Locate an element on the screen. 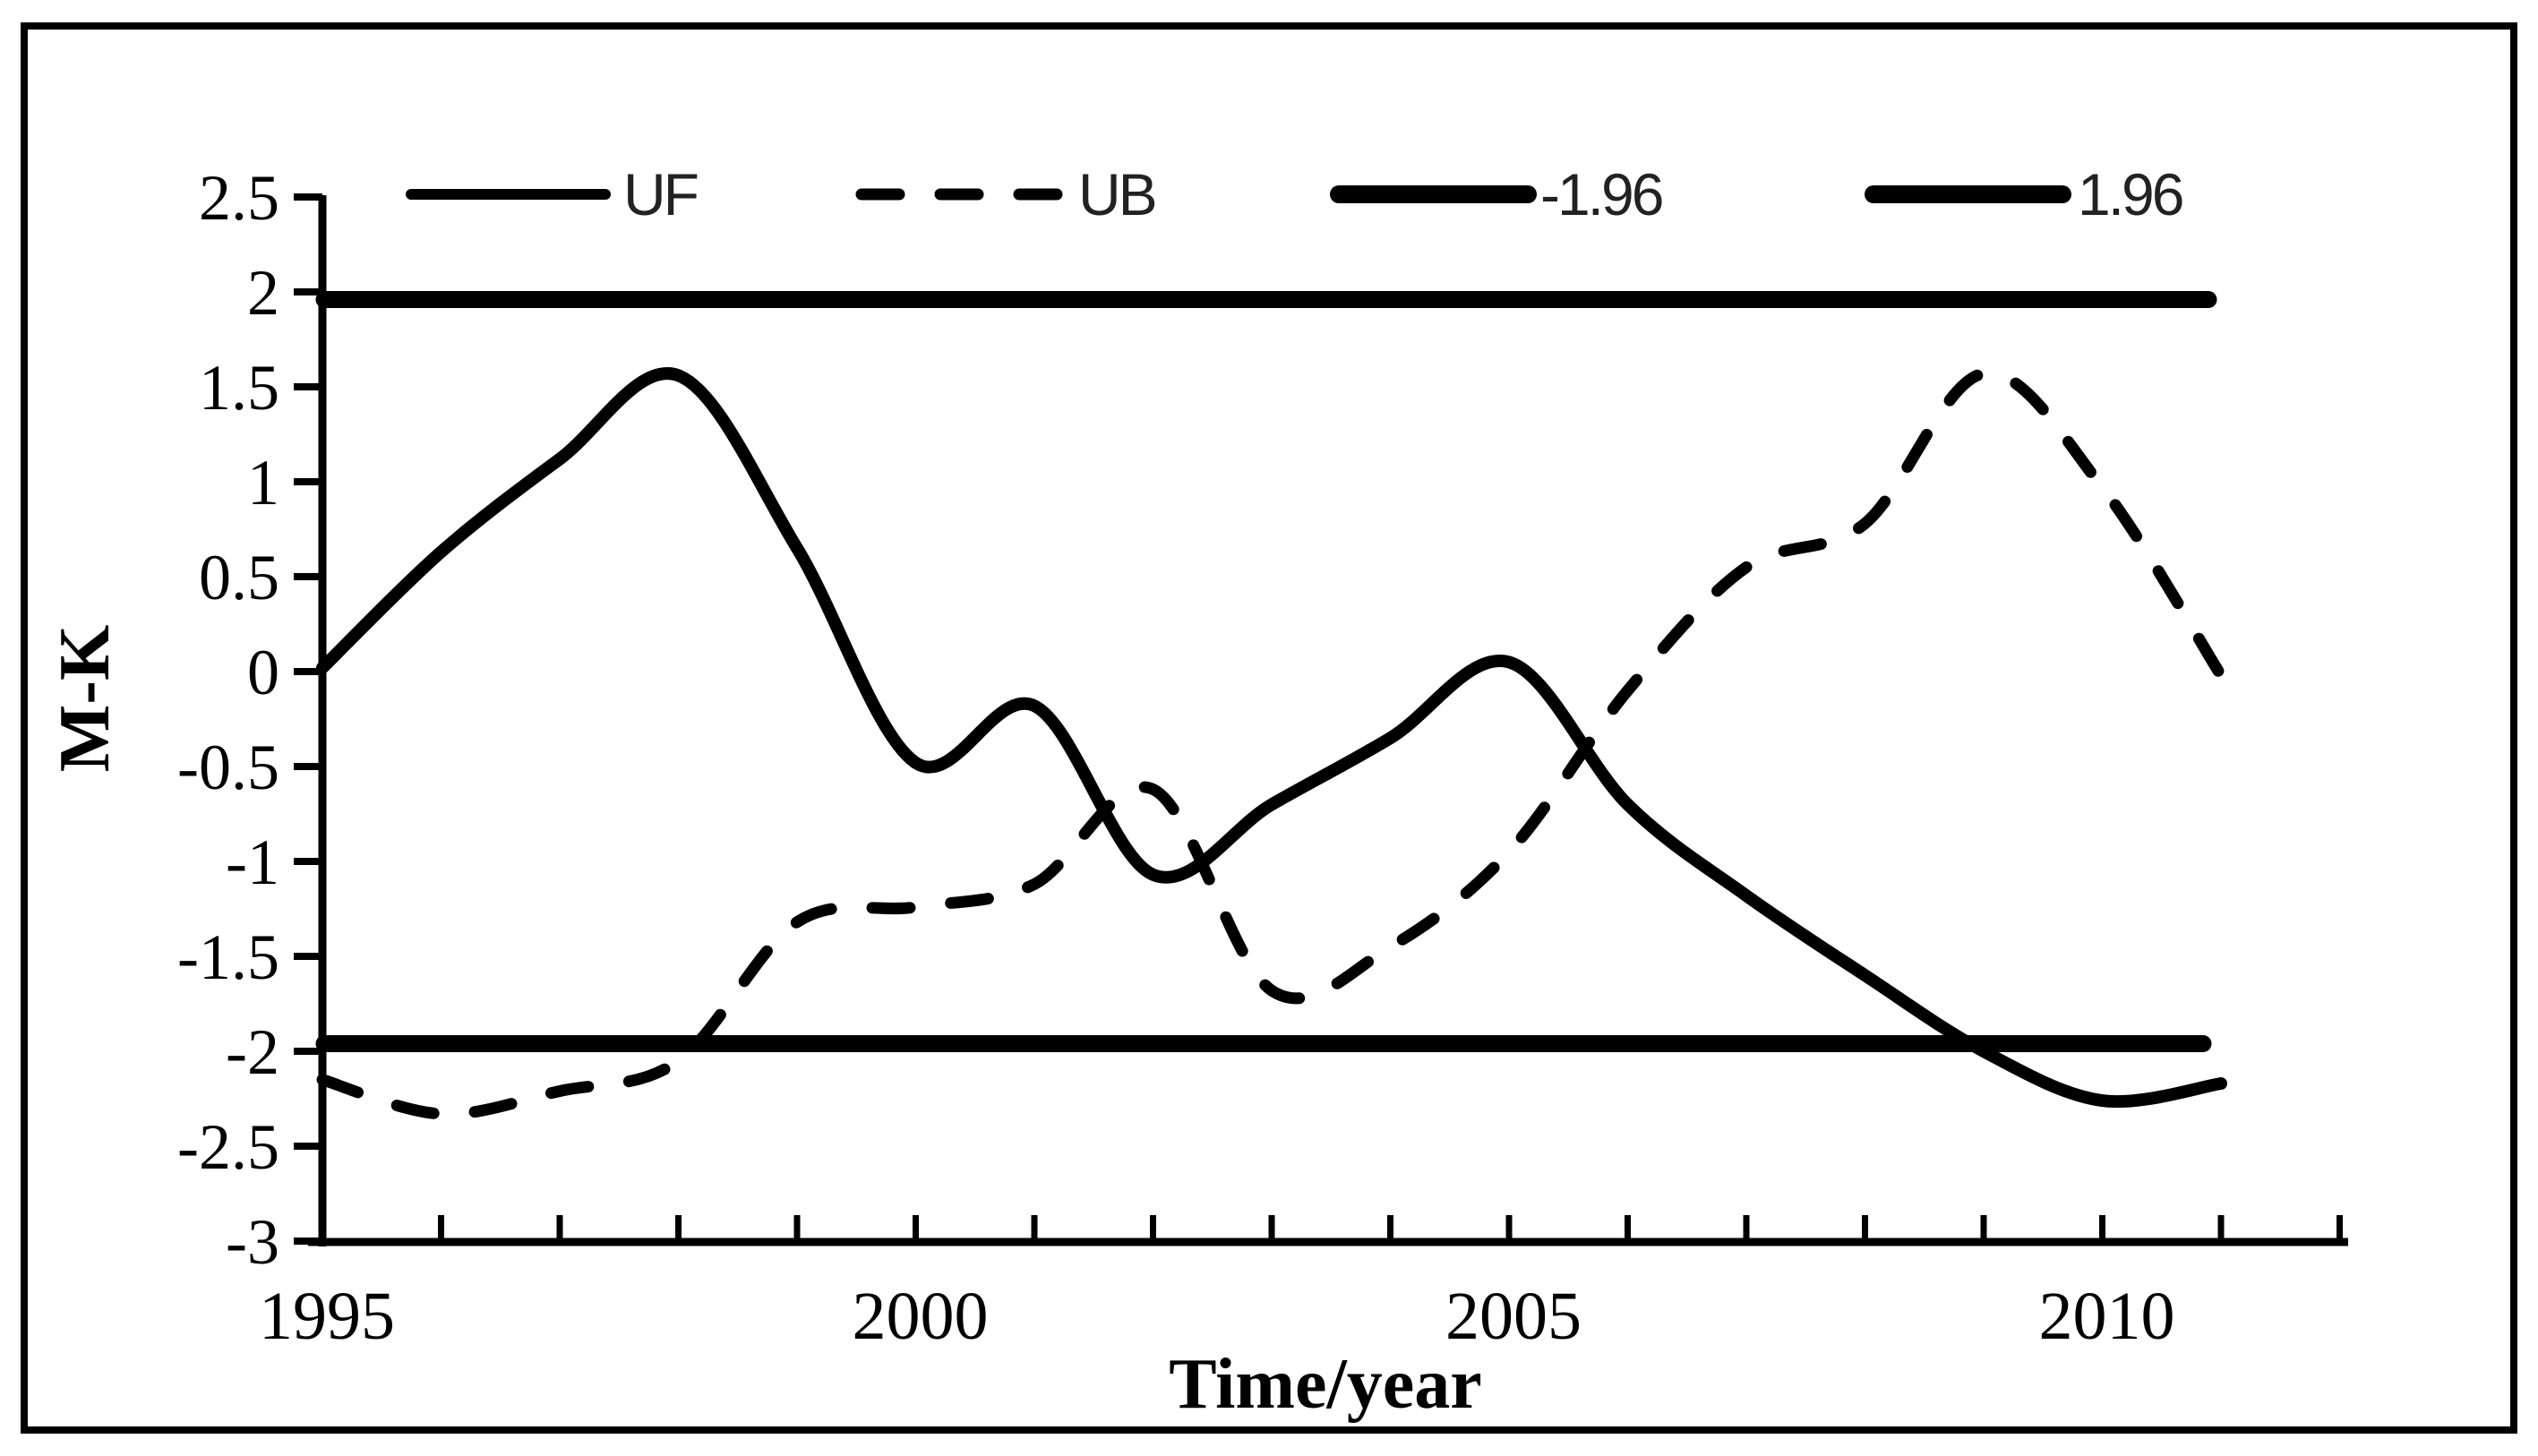  x-tick-label: 2000 is located at coordinates (921, 1316).